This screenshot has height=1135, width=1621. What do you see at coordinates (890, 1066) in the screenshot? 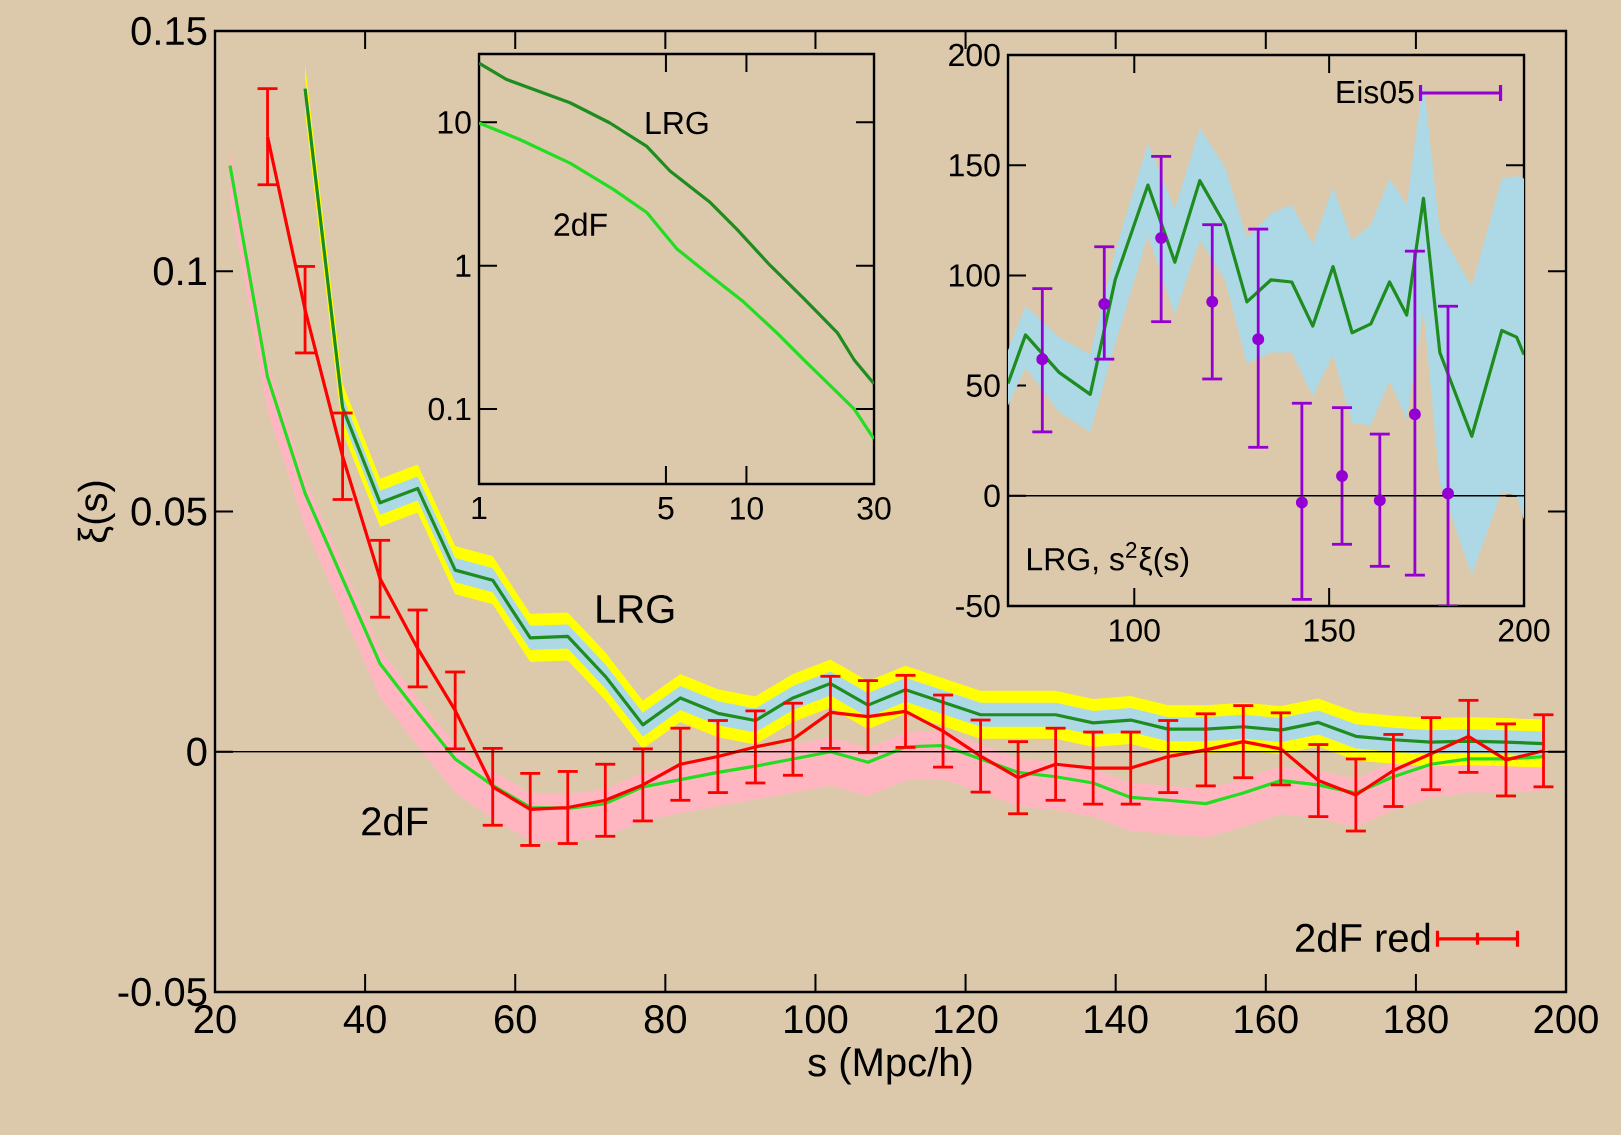
I see `x-axis-title: s (Mpc/h)` at bounding box center [890, 1066].